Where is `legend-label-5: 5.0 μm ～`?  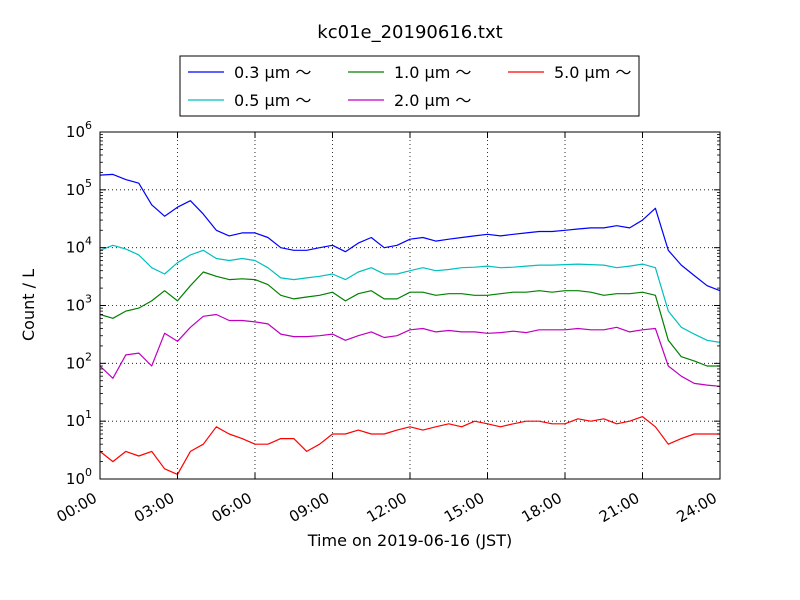
legend-label-5: 5.0 μm ～ is located at coordinates (592, 72).